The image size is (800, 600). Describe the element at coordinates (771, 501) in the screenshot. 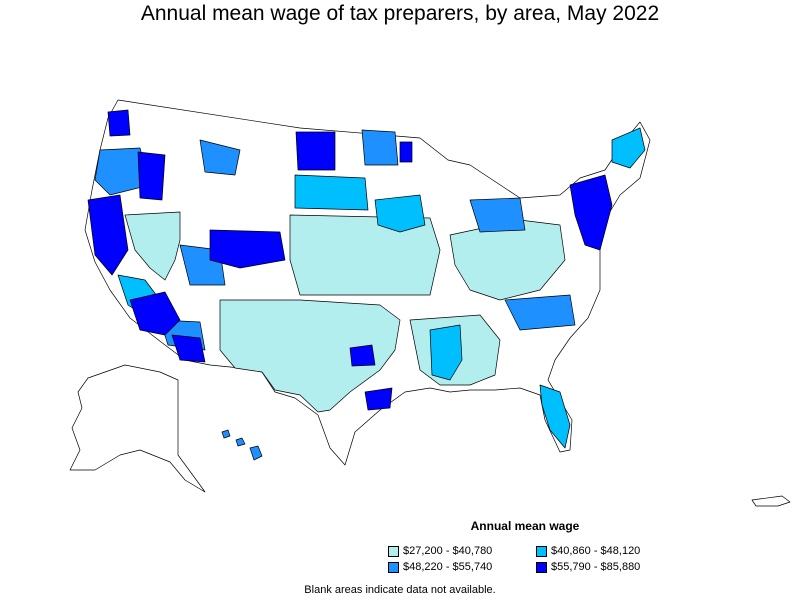

I see `puerto-rico` at that location.